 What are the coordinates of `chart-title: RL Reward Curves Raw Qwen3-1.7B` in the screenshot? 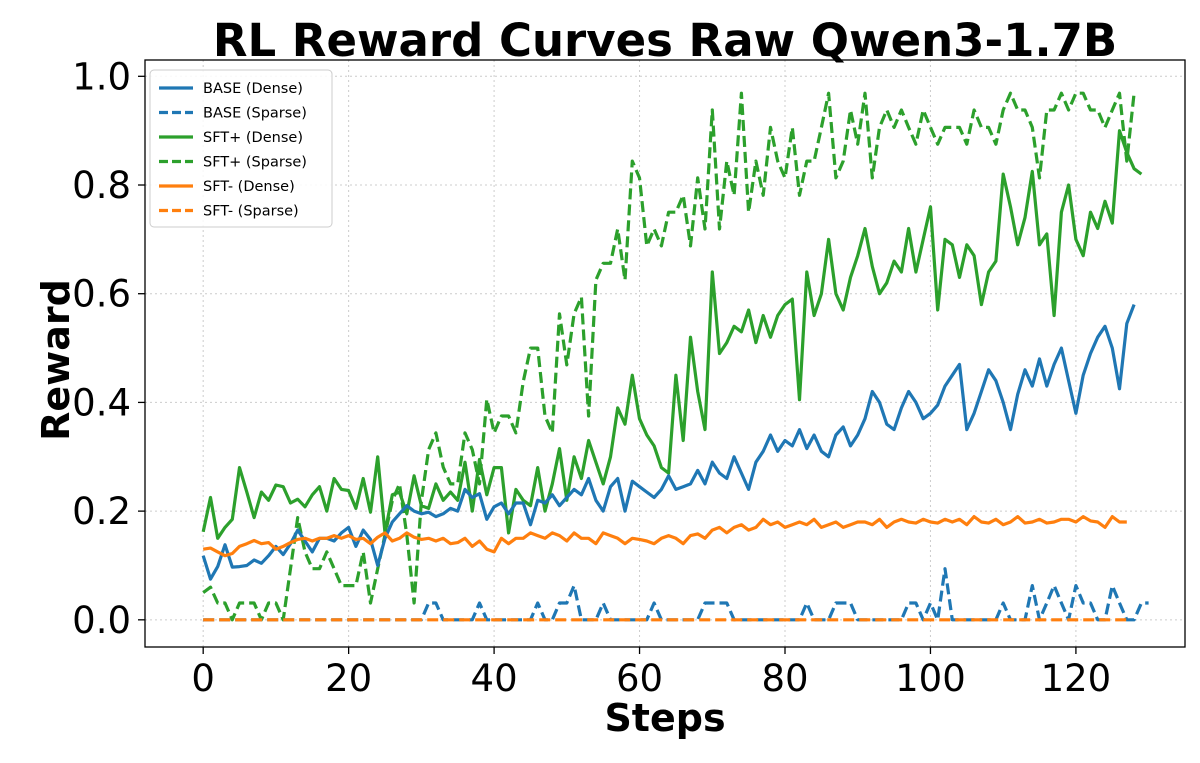 It's located at (665, 40).